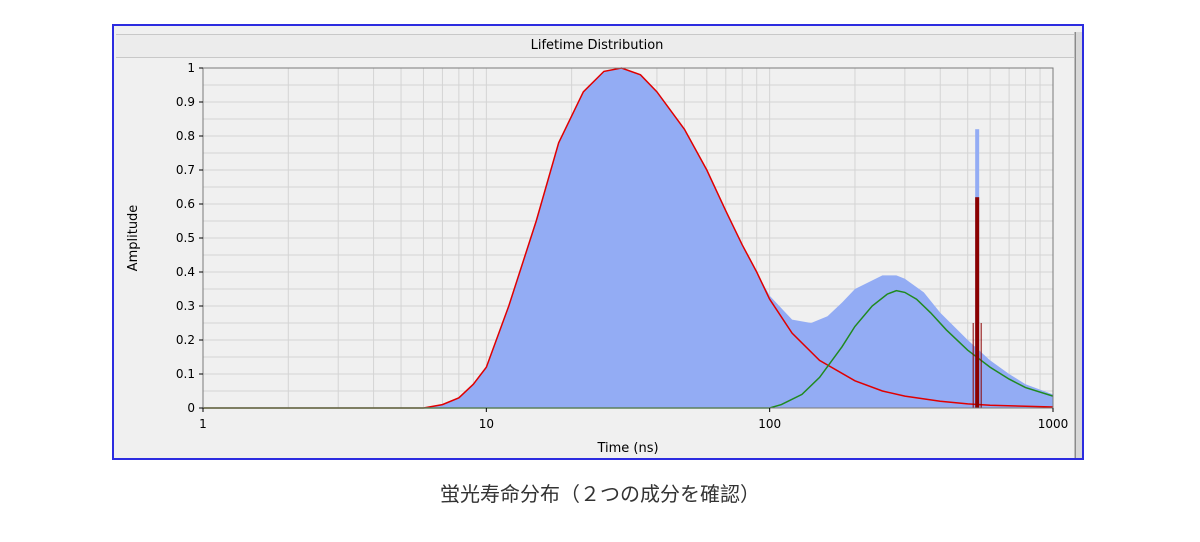 The height and width of the screenshot is (542, 1200). What do you see at coordinates (185, 340) in the screenshot?
I see `y-tick-label: 0.2` at bounding box center [185, 340].